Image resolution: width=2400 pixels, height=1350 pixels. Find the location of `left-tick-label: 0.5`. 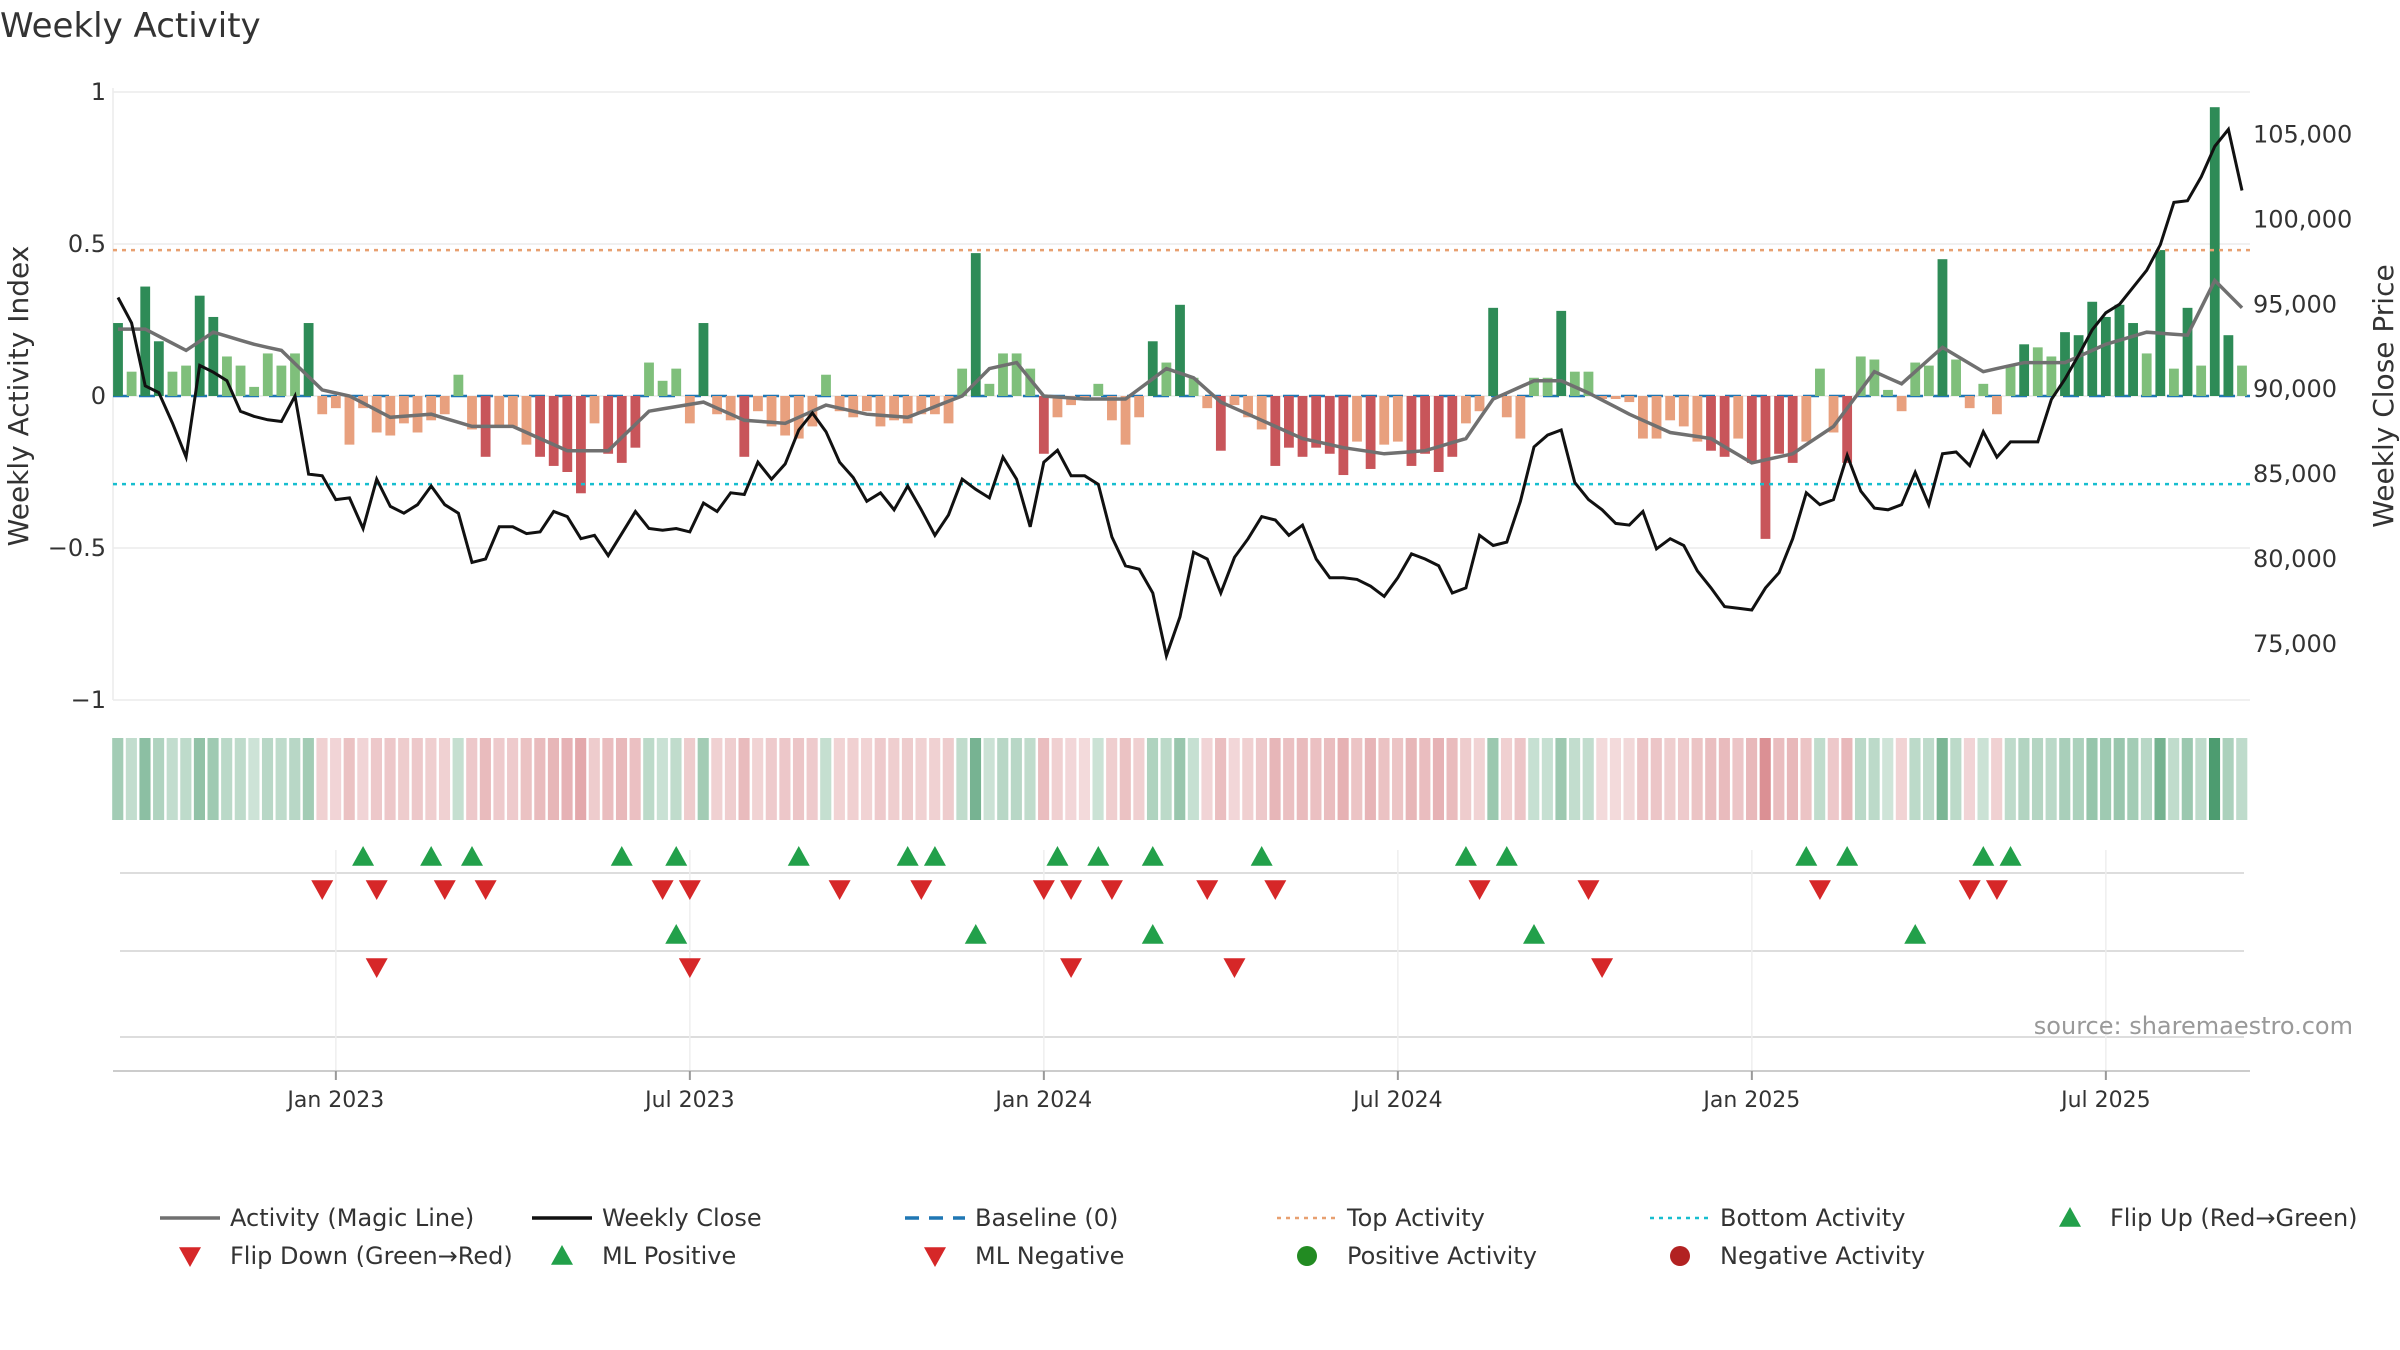

left-tick-label: 0.5 is located at coordinates (87, 244).